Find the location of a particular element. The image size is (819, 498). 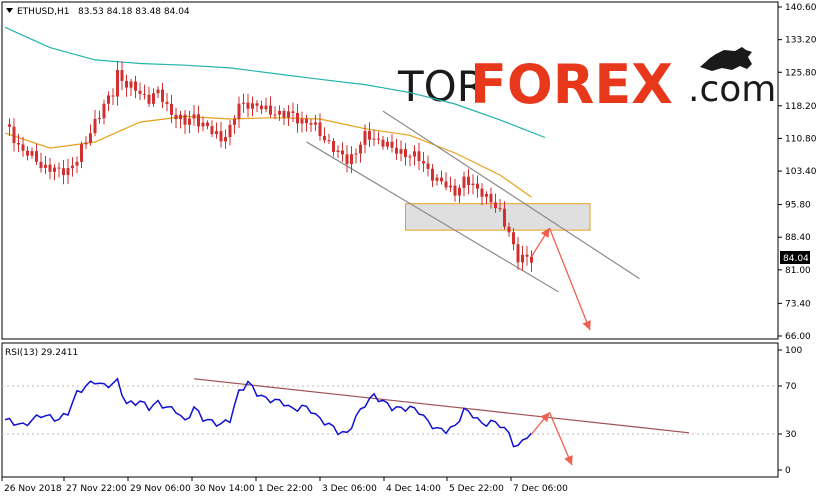

watermark-forex: FOREX is located at coordinates (571, 84).